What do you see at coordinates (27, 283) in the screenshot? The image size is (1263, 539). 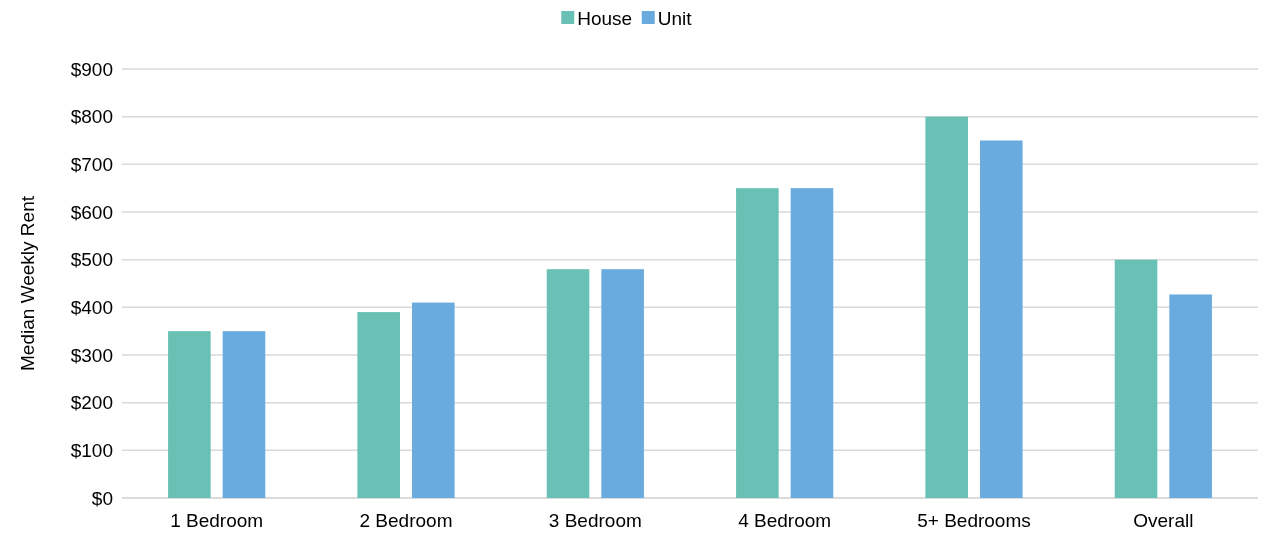 I see `y-axis-title: Median Weekly Rent` at bounding box center [27, 283].